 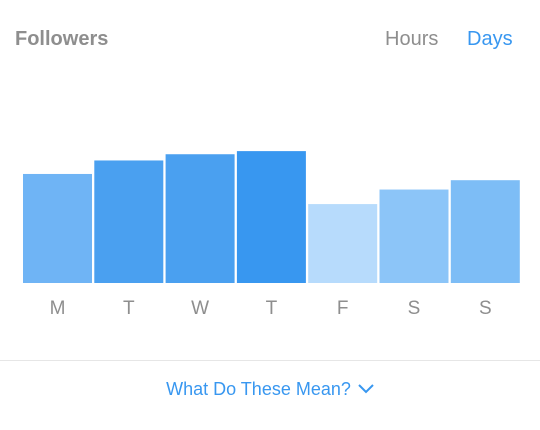 I want to click on chevron-down-icon, so click(x=366, y=389).